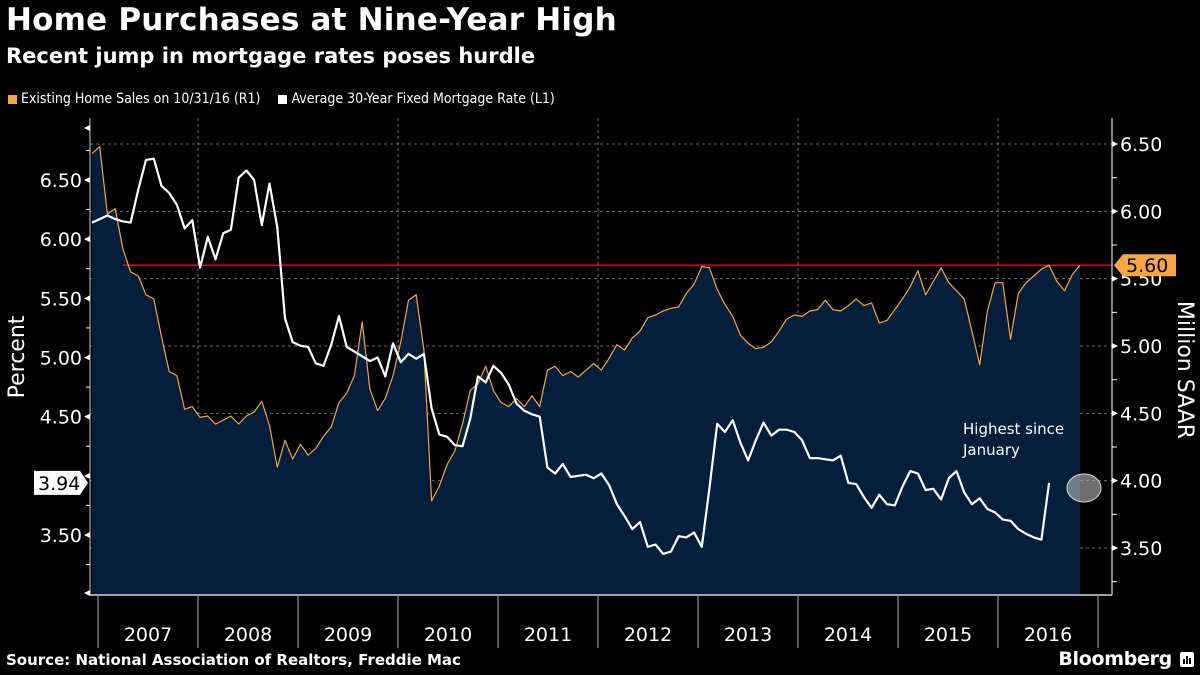 This screenshot has width=1200, height=675. Describe the element at coordinates (61, 359) in the screenshot. I see `left-tick-label: 5.00` at that location.